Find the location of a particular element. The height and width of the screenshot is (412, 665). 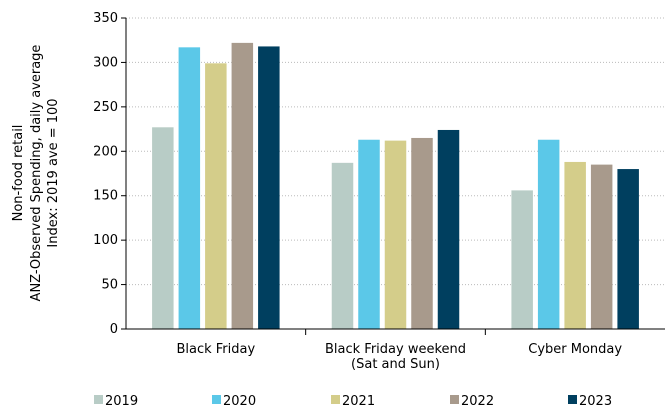

y-tick-label: 200 is located at coordinates (105, 151).